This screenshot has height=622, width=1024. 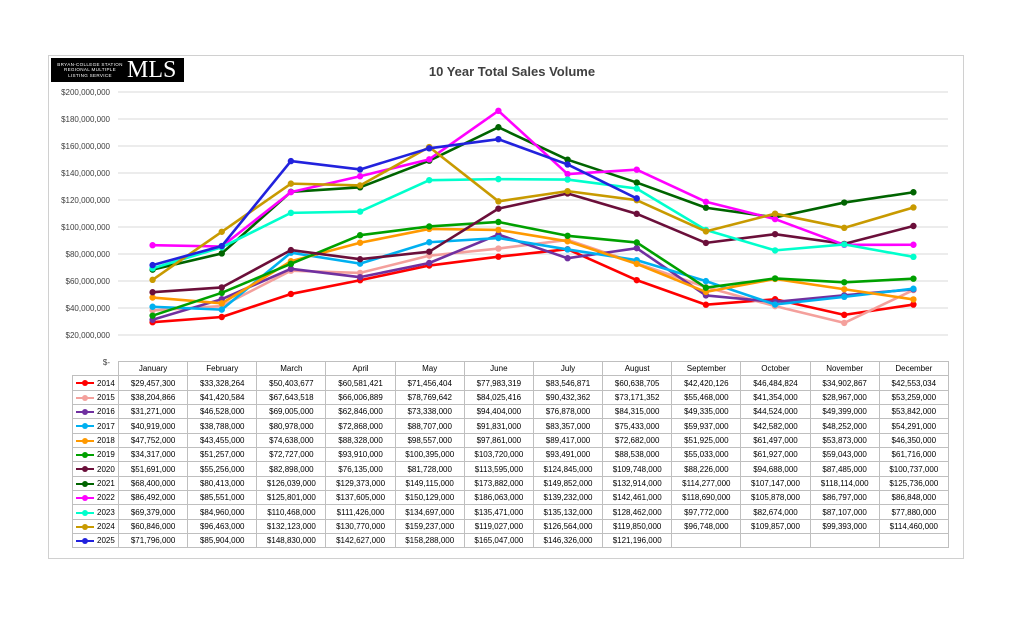 What do you see at coordinates (775, 412) in the screenshot?
I see `table-cell: $44,524,000` at bounding box center [775, 412].